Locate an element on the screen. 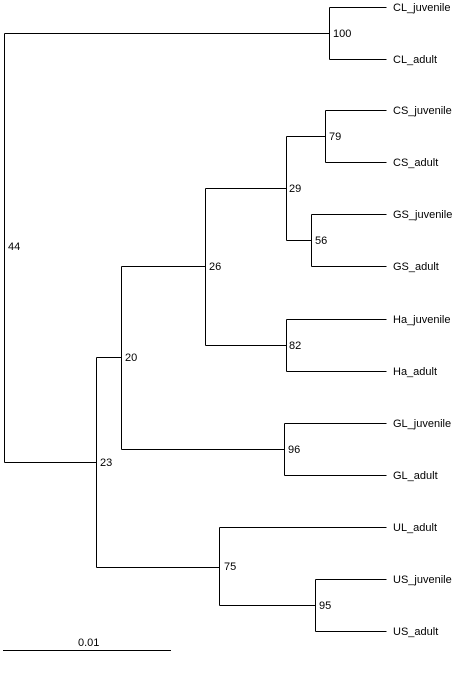 The width and height of the screenshot is (474, 675). bootstrap-20: 20 is located at coordinates (131, 358).